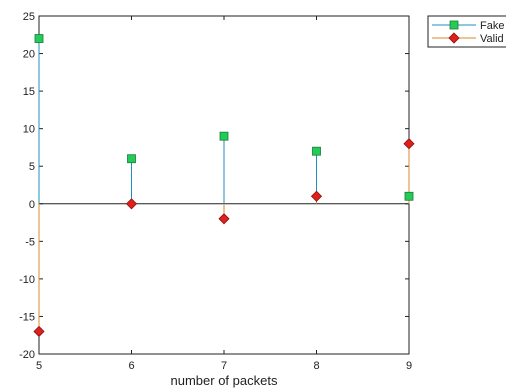 This screenshot has width=506, height=389. I want to click on legend-marker-fake, so click(454, 25).